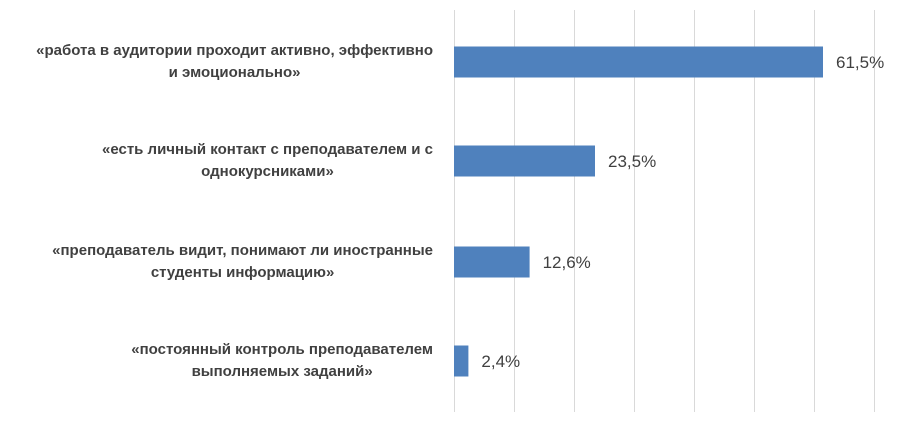  Describe the element at coordinates (632, 161) in the screenshot. I see `value-label-2: 23,5%` at that location.